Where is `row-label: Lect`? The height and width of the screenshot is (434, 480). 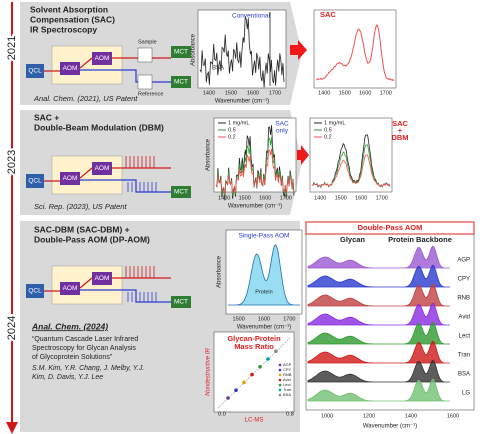 row-label: Lect is located at coordinates (465, 337).